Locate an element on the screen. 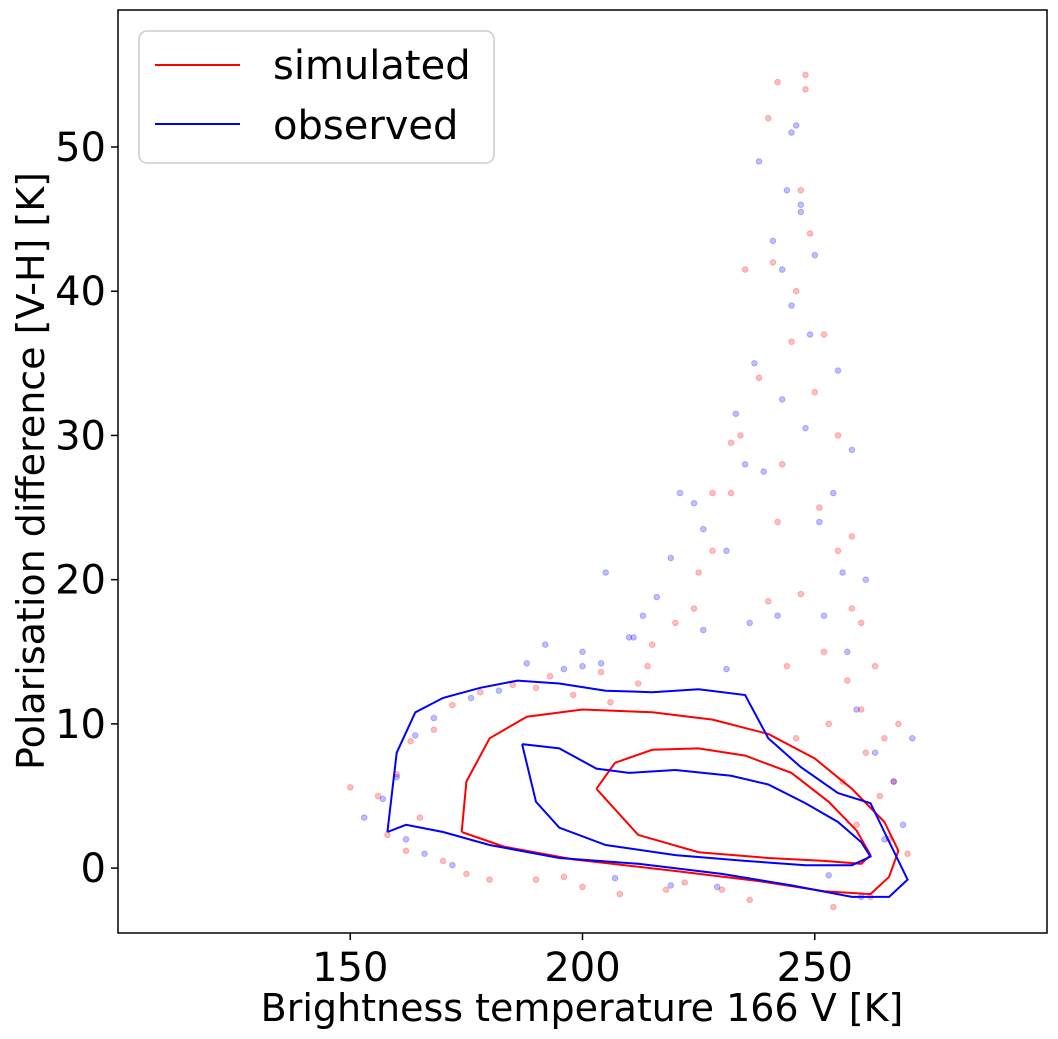  legend-label-simulated: simulated is located at coordinates (372, 66).